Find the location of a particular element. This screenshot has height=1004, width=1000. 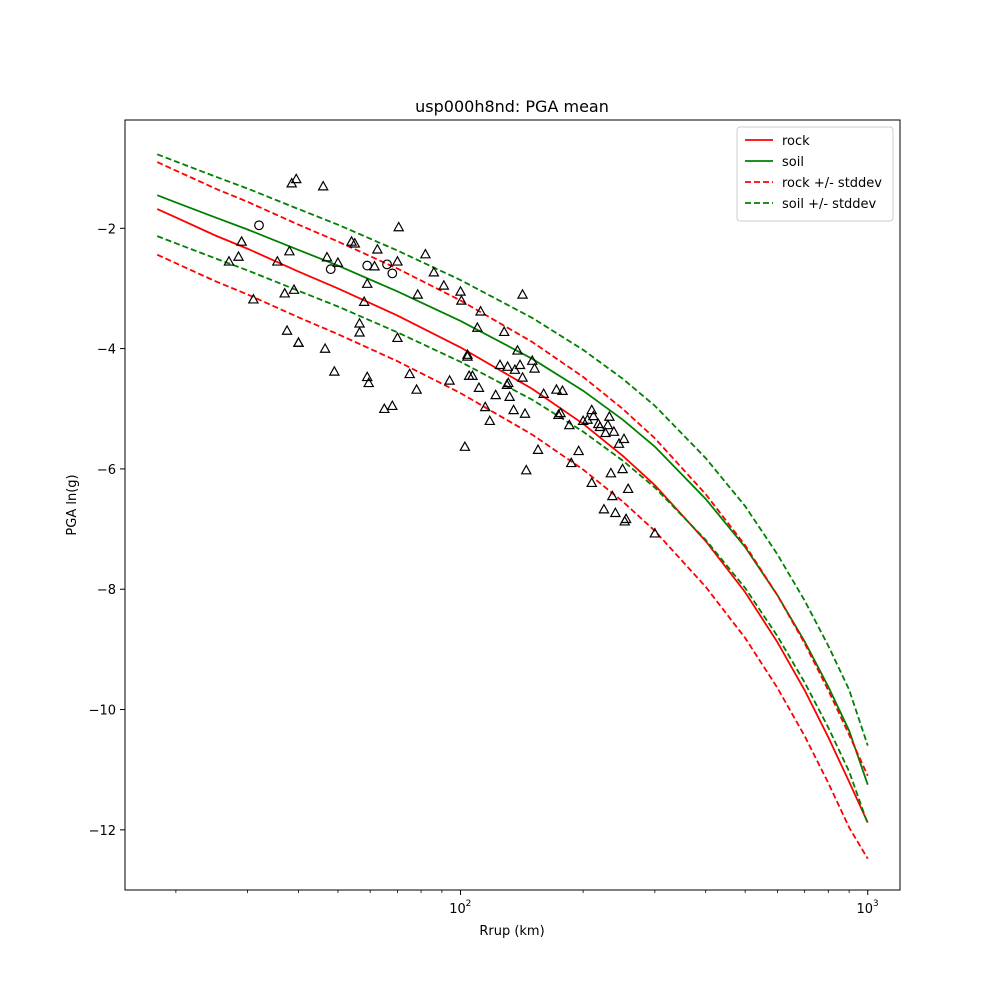

legend-box is located at coordinates (815, 174).